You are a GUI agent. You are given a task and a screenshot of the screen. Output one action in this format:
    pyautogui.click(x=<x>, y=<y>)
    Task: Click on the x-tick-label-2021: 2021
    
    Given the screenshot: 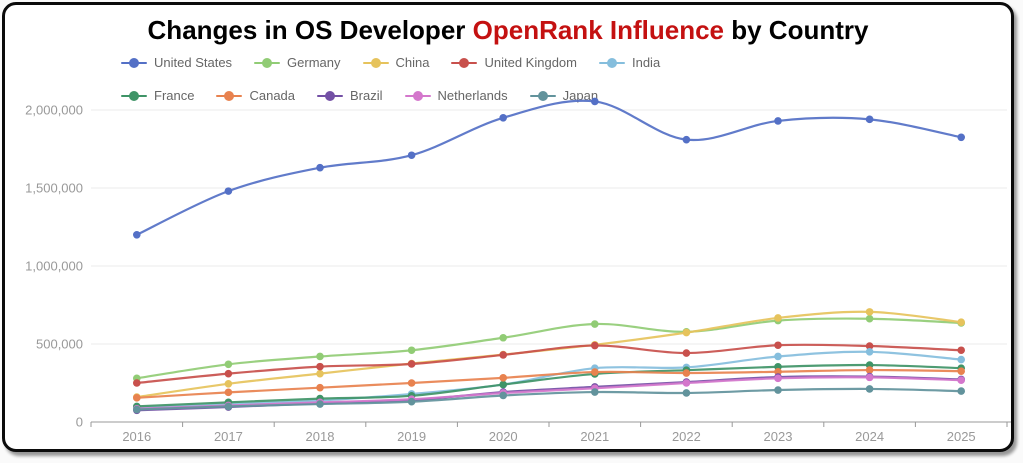 What is the action you would take?
    pyautogui.click(x=594, y=436)
    